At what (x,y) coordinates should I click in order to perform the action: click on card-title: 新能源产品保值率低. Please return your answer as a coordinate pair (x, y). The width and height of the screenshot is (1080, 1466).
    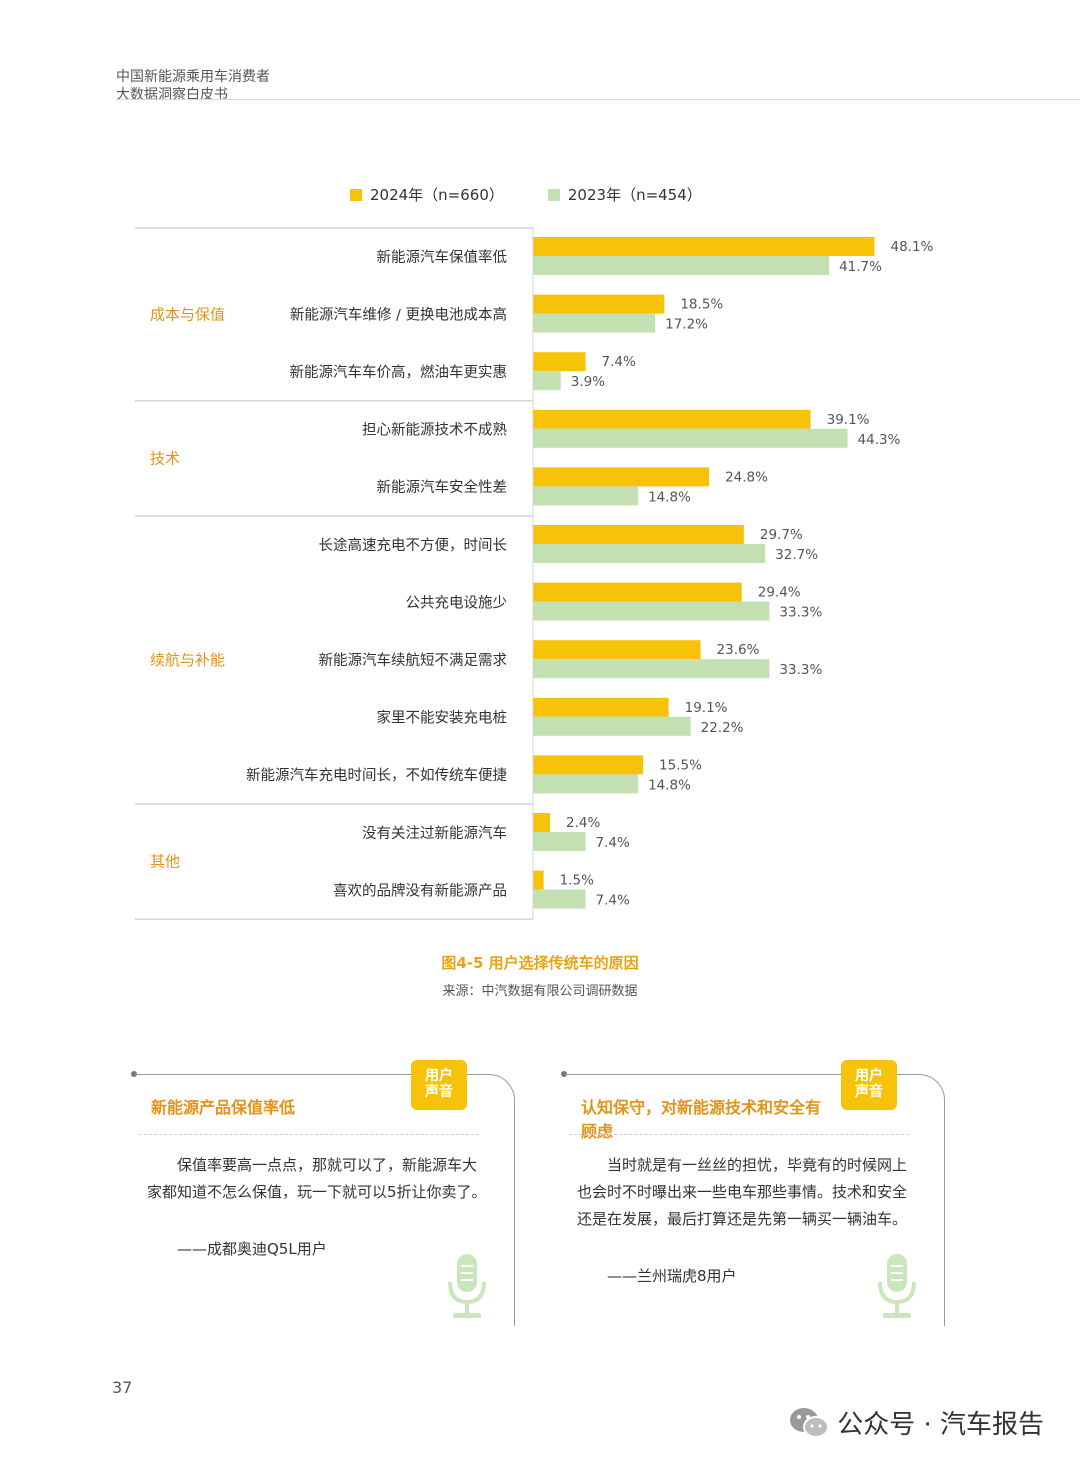
    Looking at the image, I should click on (223, 1107).